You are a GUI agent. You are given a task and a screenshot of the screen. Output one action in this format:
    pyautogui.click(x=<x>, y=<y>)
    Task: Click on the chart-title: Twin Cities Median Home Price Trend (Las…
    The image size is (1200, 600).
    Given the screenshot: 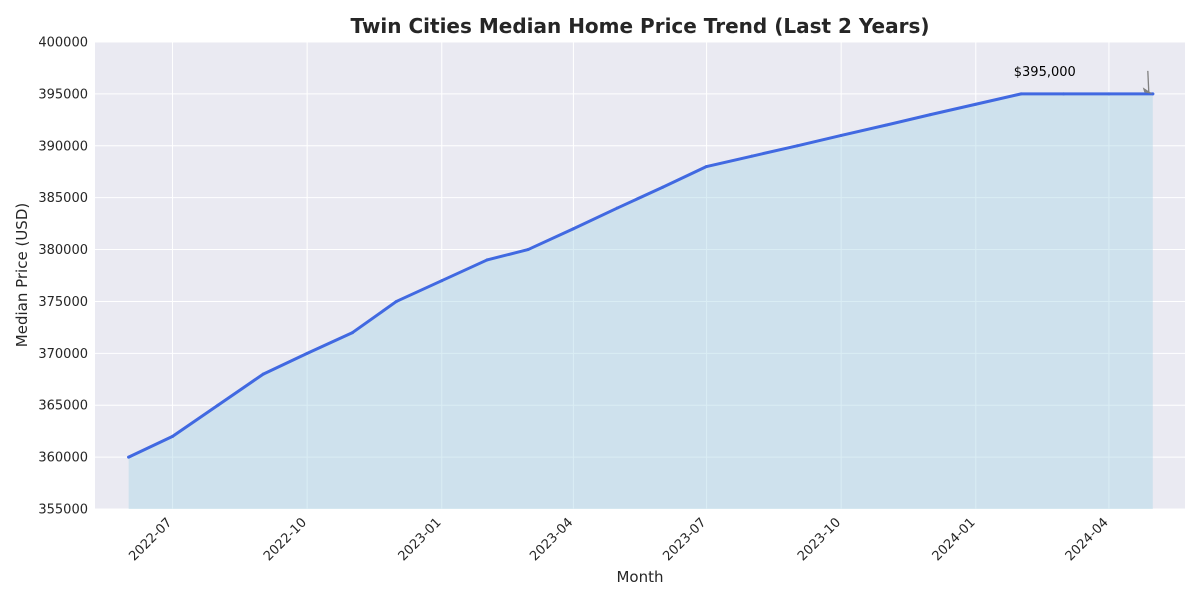 What is the action you would take?
    pyautogui.click(x=640, y=26)
    